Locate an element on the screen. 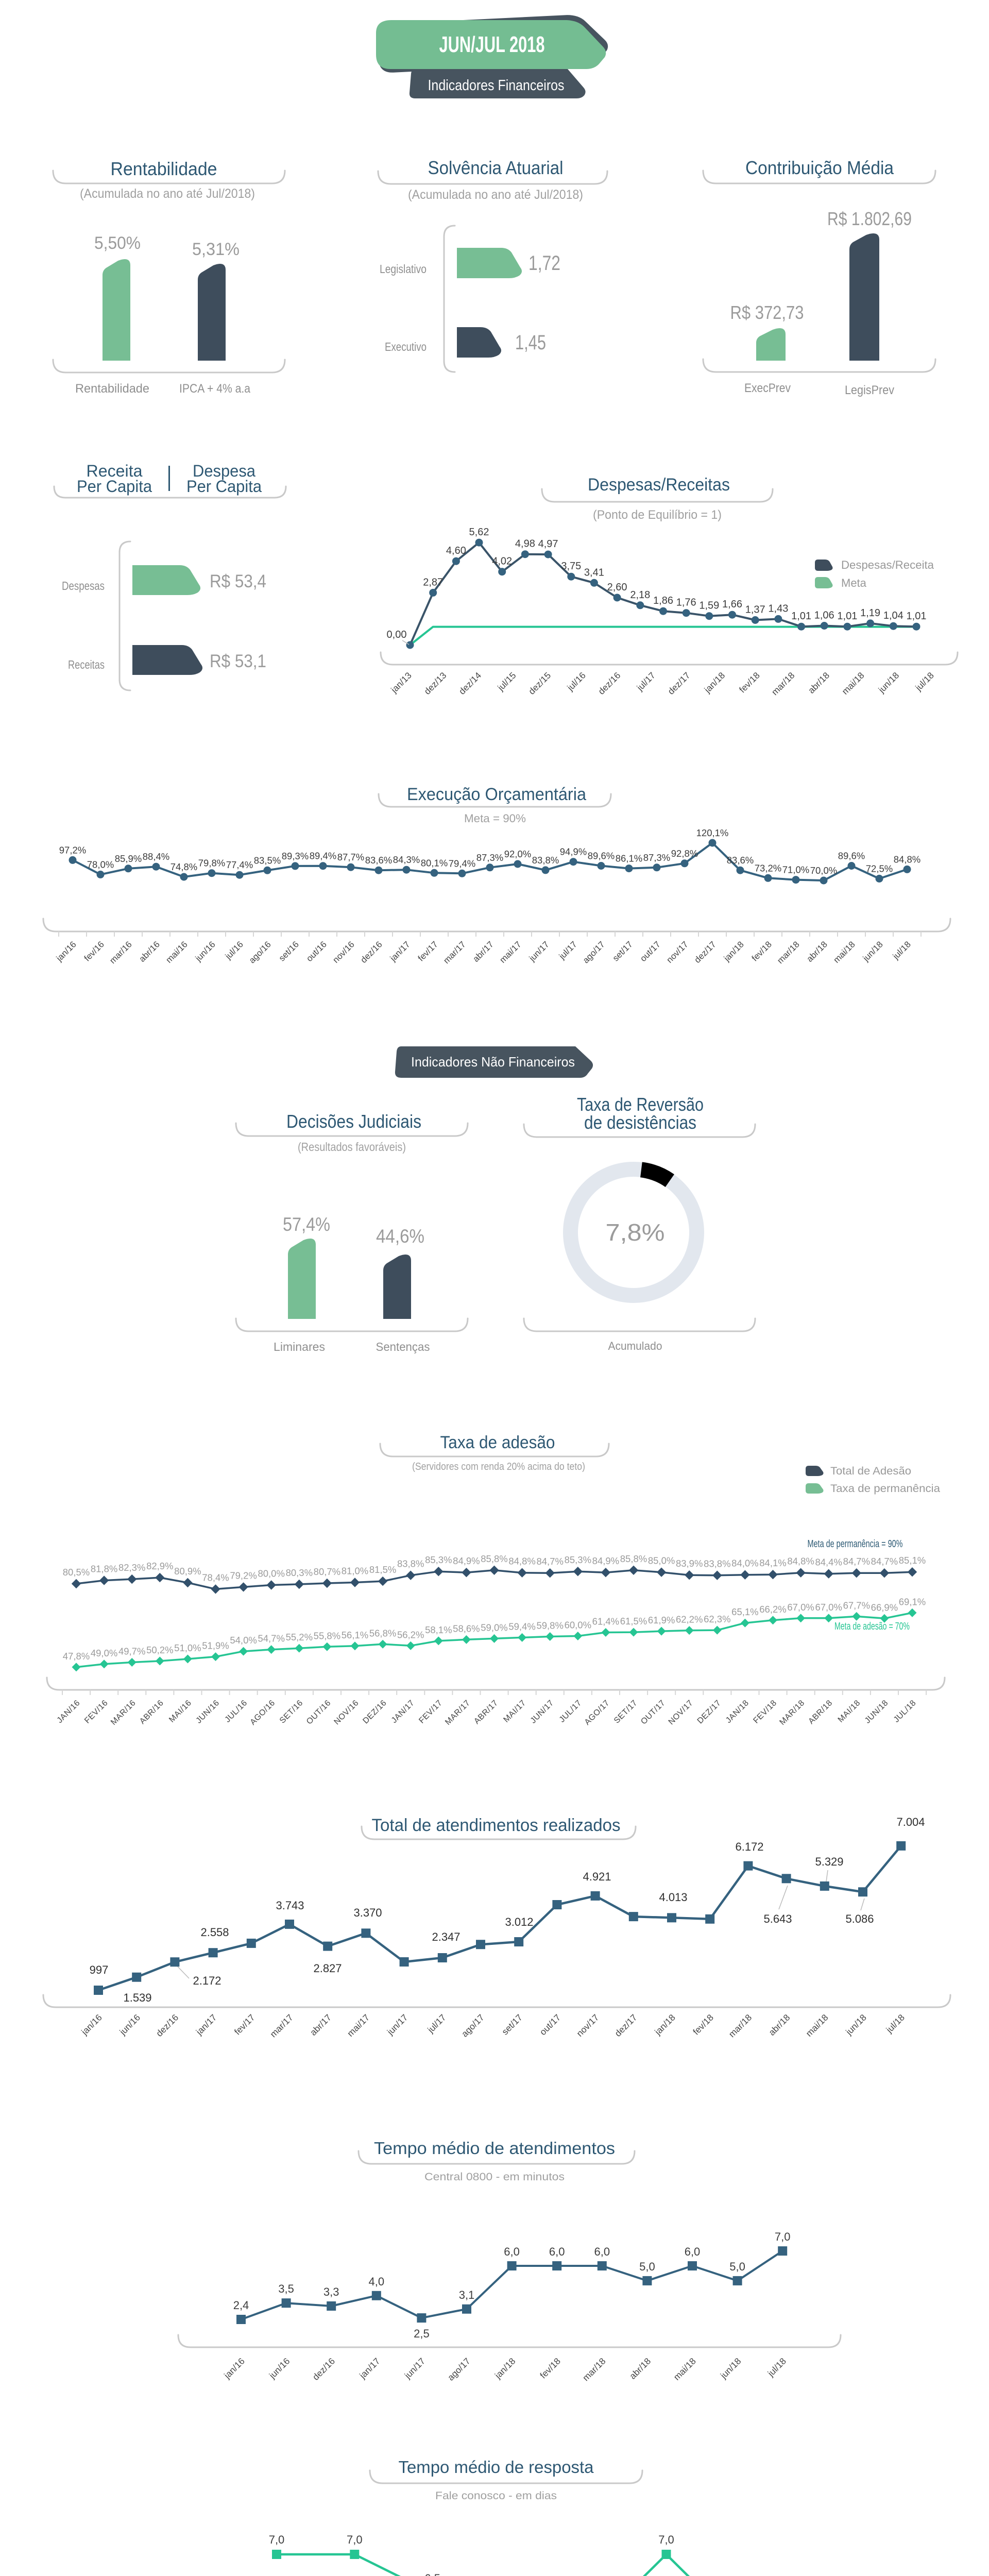  svg-text: 4,60 is located at coordinates (456, 550).